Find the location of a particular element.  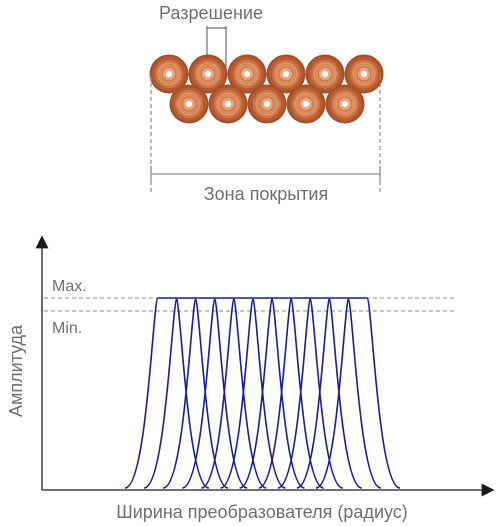

coil-array is located at coordinates (266, 89).